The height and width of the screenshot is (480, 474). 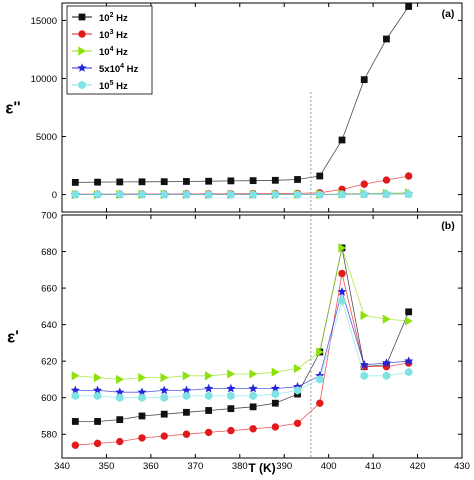 I want to click on y-axis-label-primes-a: '', so click(x=16, y=107).